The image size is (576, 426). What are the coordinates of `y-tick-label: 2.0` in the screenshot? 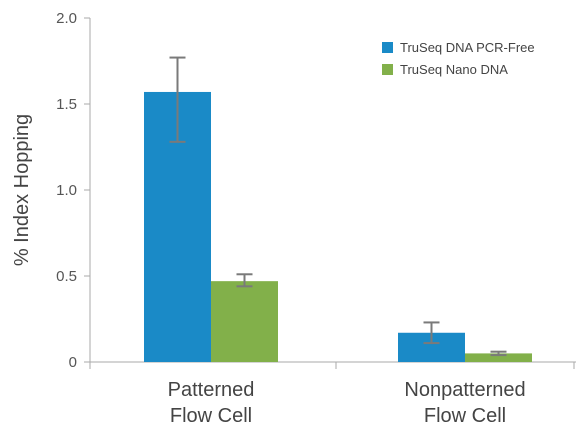 It's located at (66, 18).